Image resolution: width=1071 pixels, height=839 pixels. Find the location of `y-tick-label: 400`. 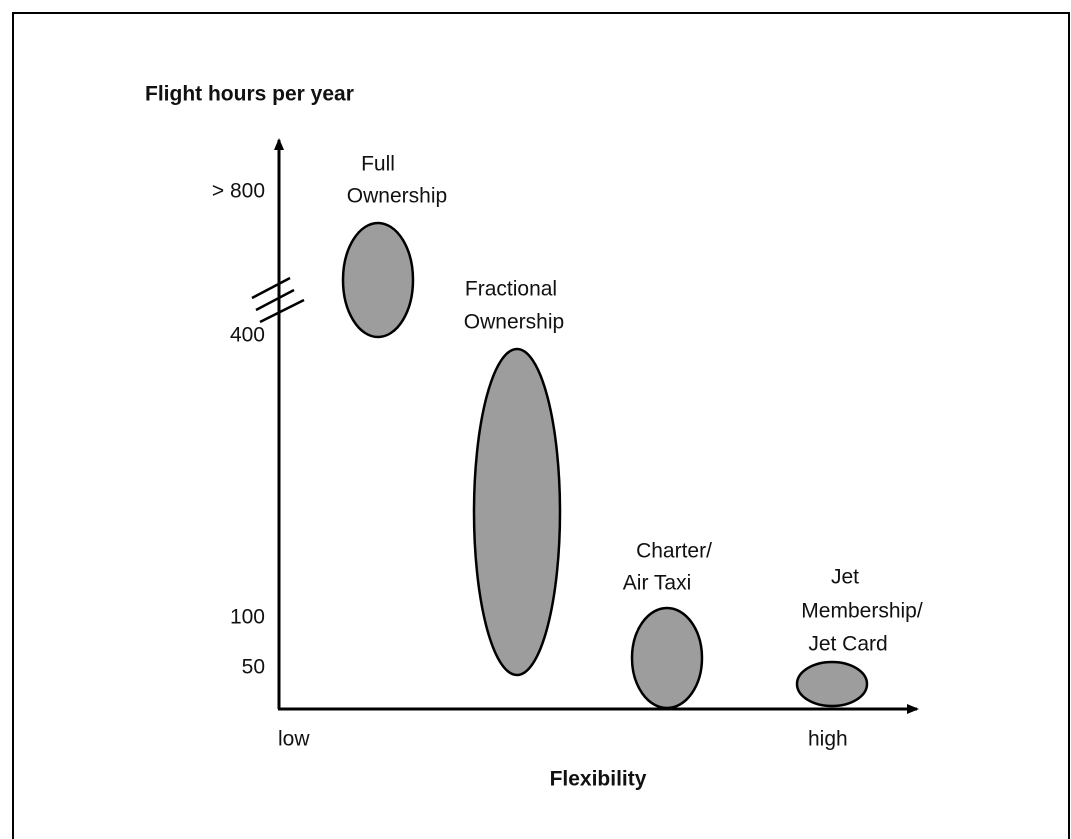

y-tick-label: 400 is located at coordinates (247, 335).